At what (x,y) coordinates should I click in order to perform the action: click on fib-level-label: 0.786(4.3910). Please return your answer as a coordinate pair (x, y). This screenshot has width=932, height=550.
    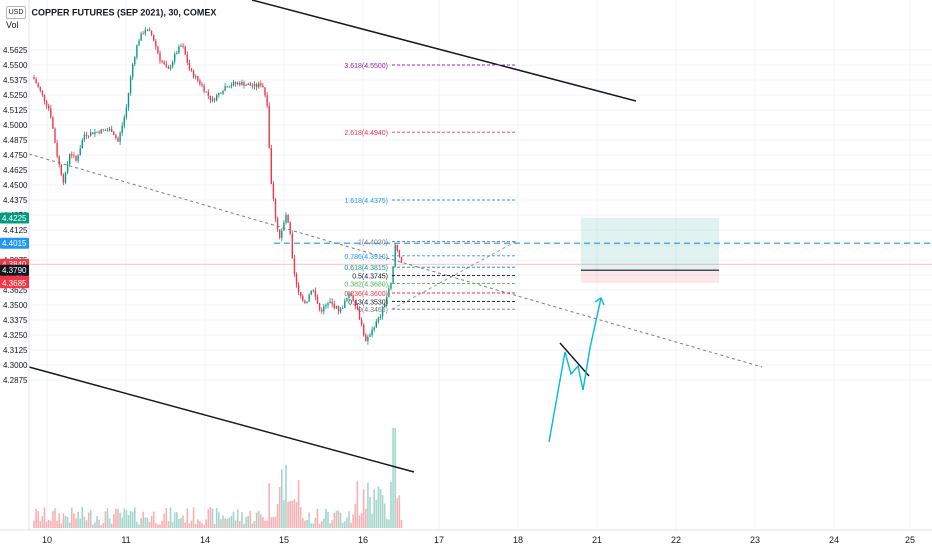
    Looking at the image, I should click on (366, 257).